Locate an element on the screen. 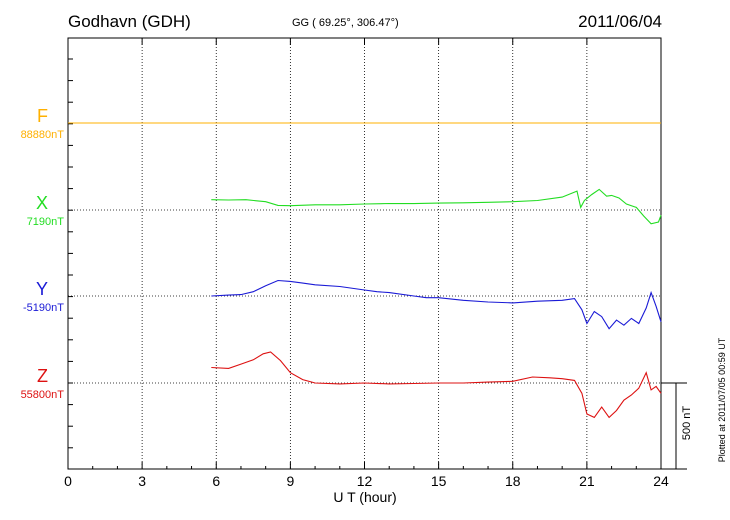  channel-baseline-label-y: -5190nT is located at coordinates (43, 308).